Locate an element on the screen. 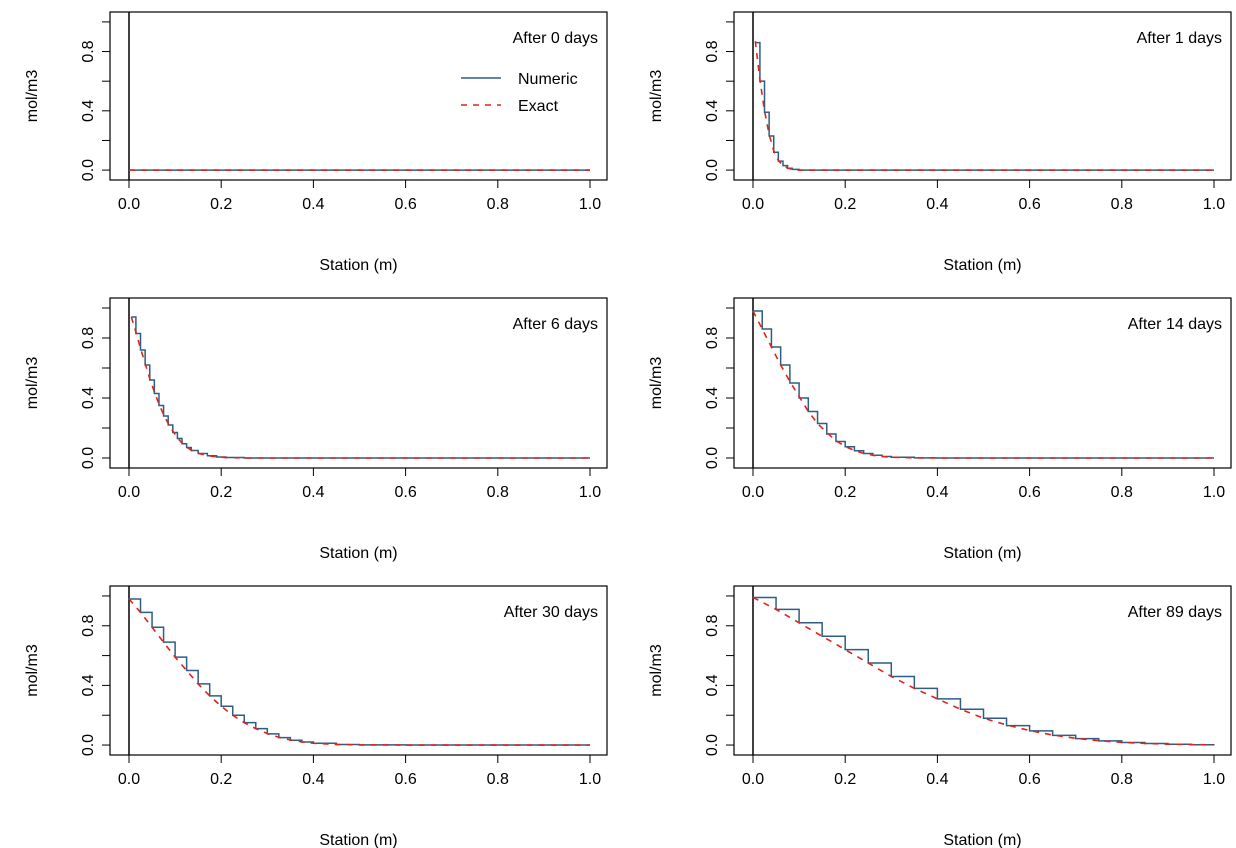 The image size is (1236, 848). panel-title: After 30 days is located at coordinates (551, 612).